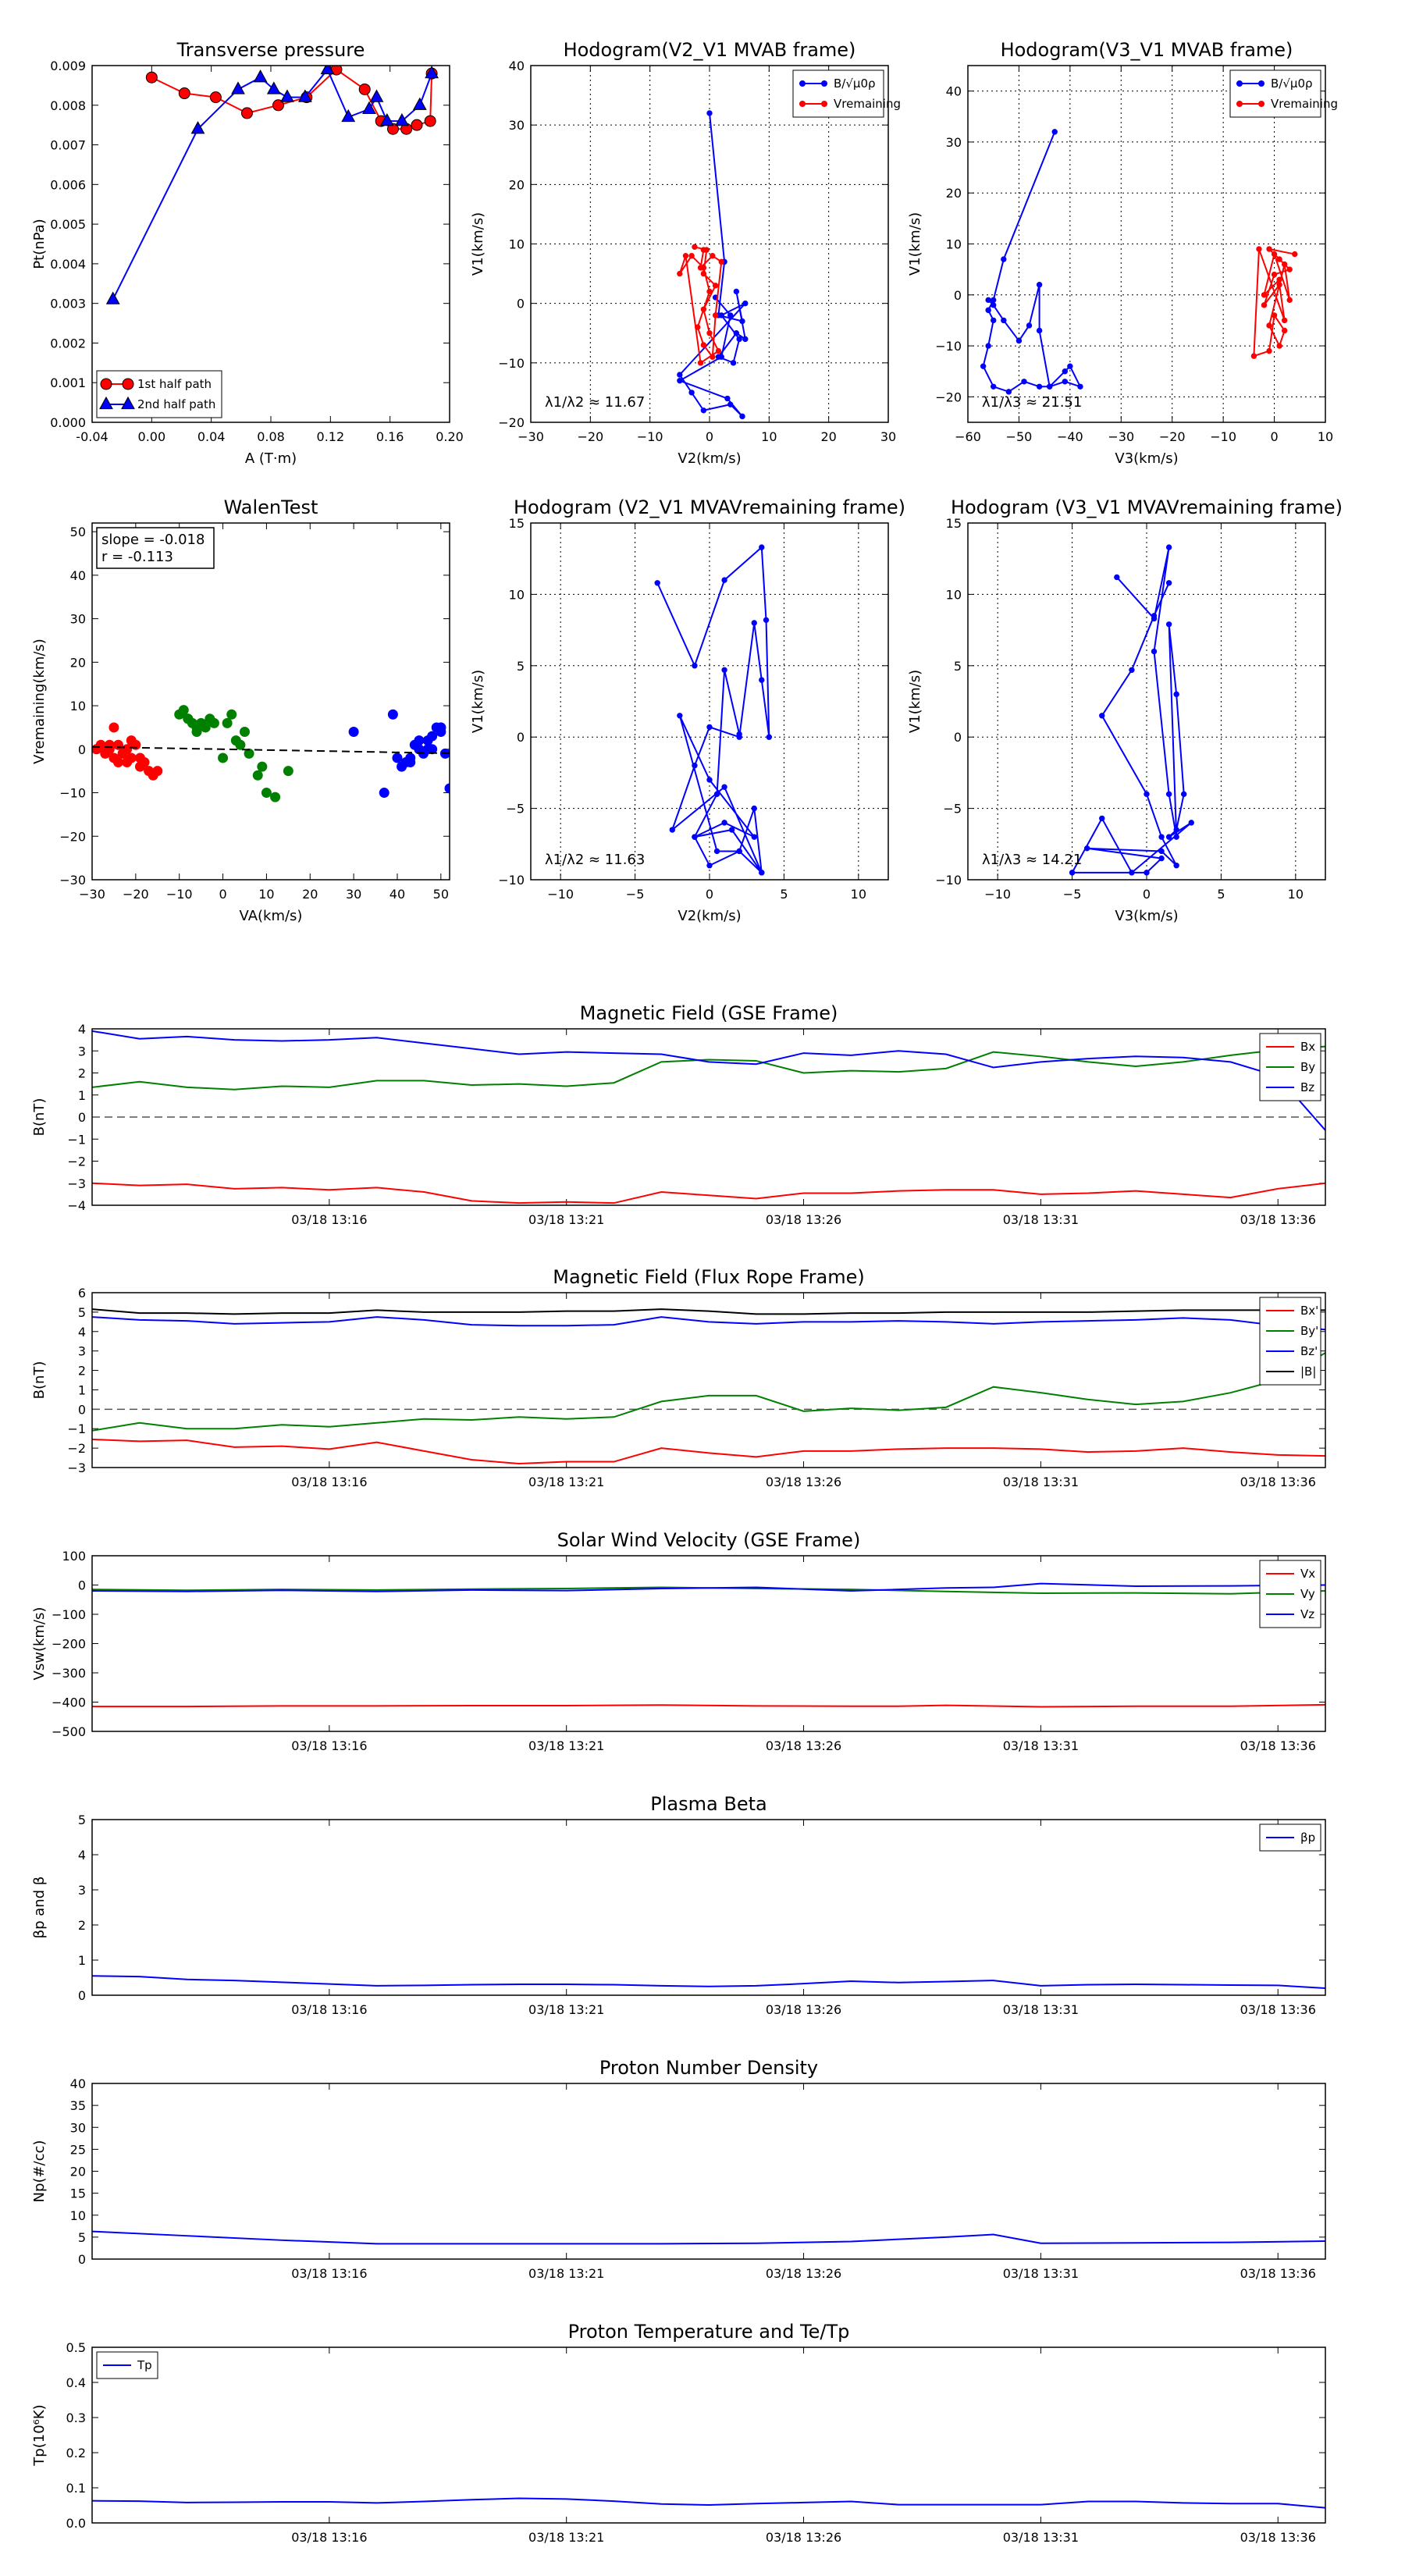 The image size is (1405, 2576). What do you see at coordinates (390, 436) in the screenshot?
I see `x-tick-label: 0.16` at bounding box center [390, 436].